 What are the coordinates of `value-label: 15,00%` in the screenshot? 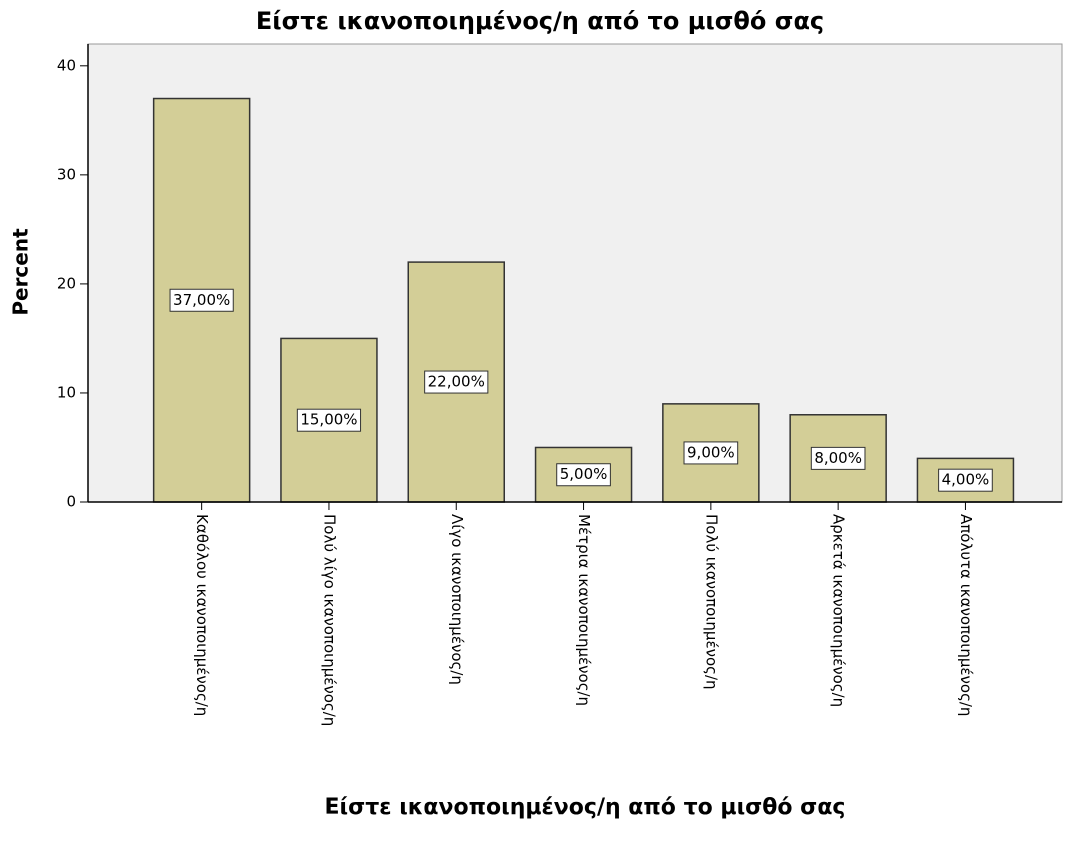 It's located at (329, 420).